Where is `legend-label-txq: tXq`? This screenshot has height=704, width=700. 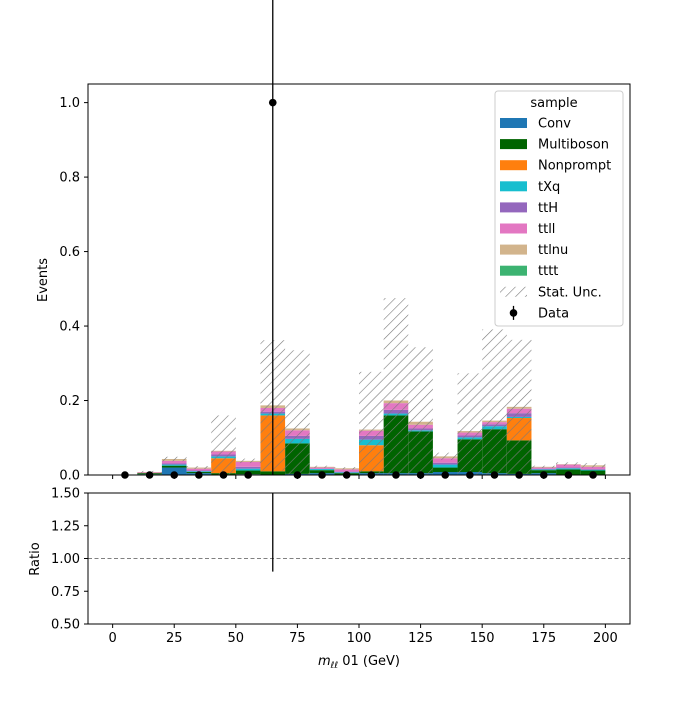
legend-label-txq: tXq is located at coordinates (549, 187).